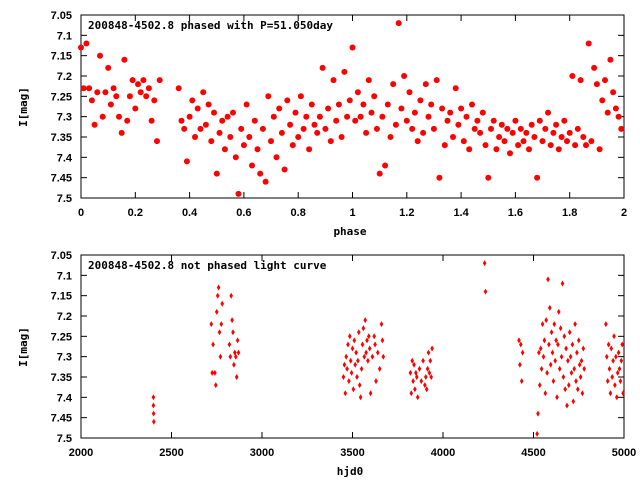  Describe the element at coordinates (262, 453) in the screenshot. I see `unphased-x-tick-label: 3000` at that location.